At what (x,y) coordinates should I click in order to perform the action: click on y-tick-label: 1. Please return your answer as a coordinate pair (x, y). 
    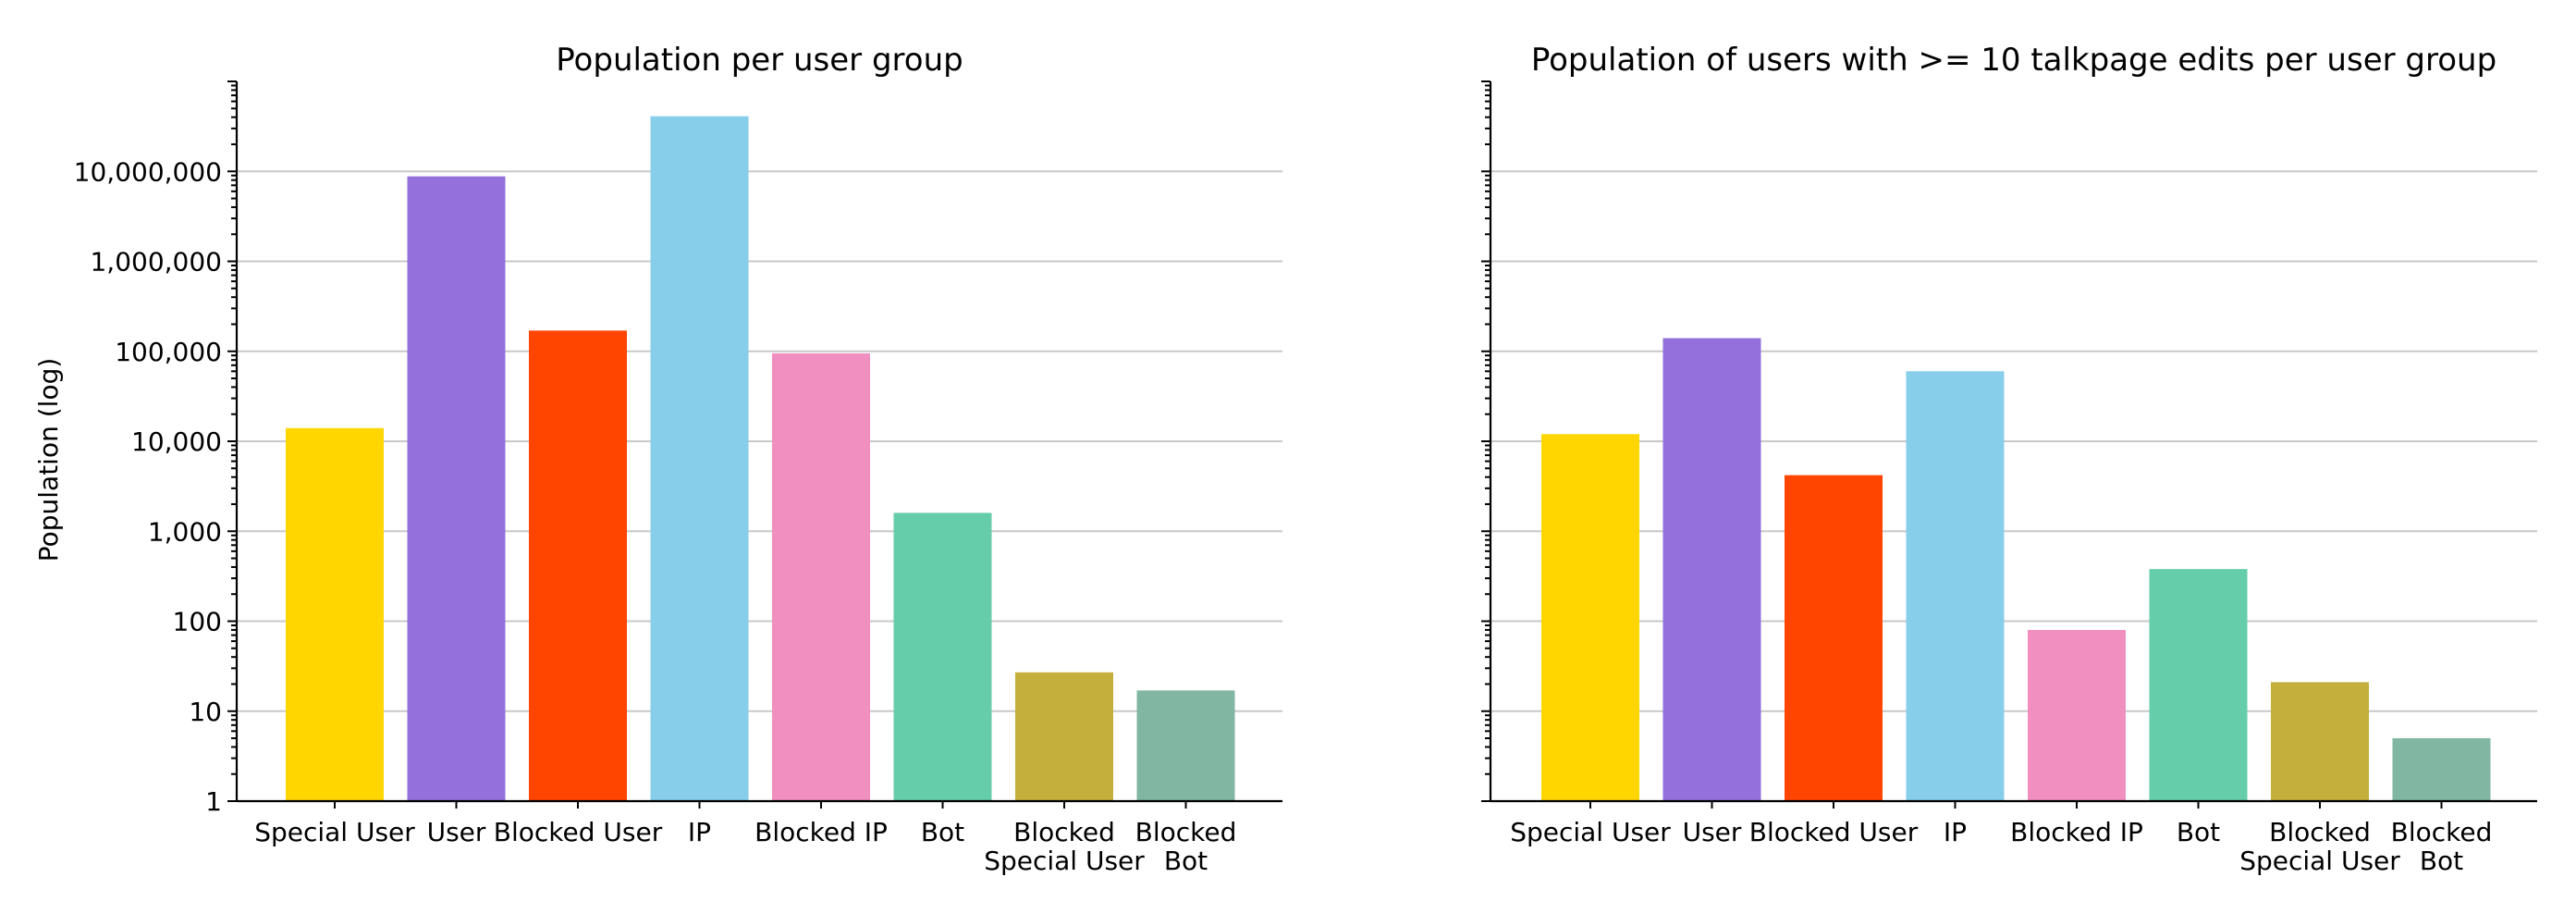
    Looking at the image, I should click on (214, 802).